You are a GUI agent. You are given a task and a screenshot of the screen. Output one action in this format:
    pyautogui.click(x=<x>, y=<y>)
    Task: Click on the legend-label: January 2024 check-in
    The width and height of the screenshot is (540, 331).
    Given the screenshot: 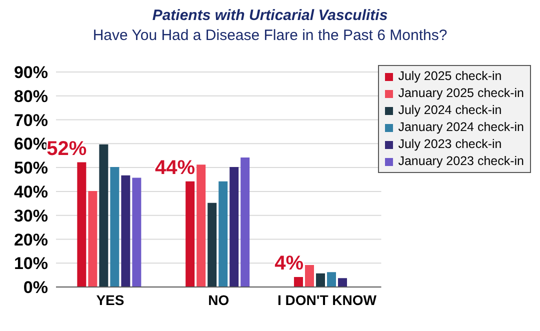 What is the action you would take?
    pyautogui.click(x=461, y=127)
    